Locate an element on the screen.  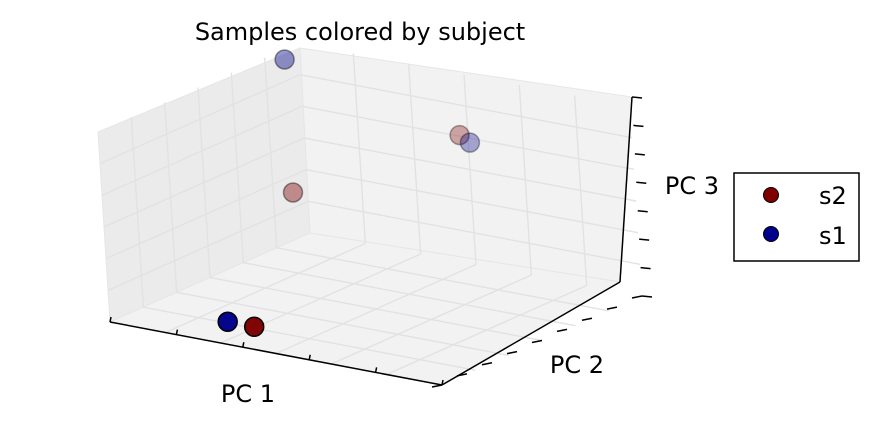
legend-marker-s1 is located at coordinates (771, 234).